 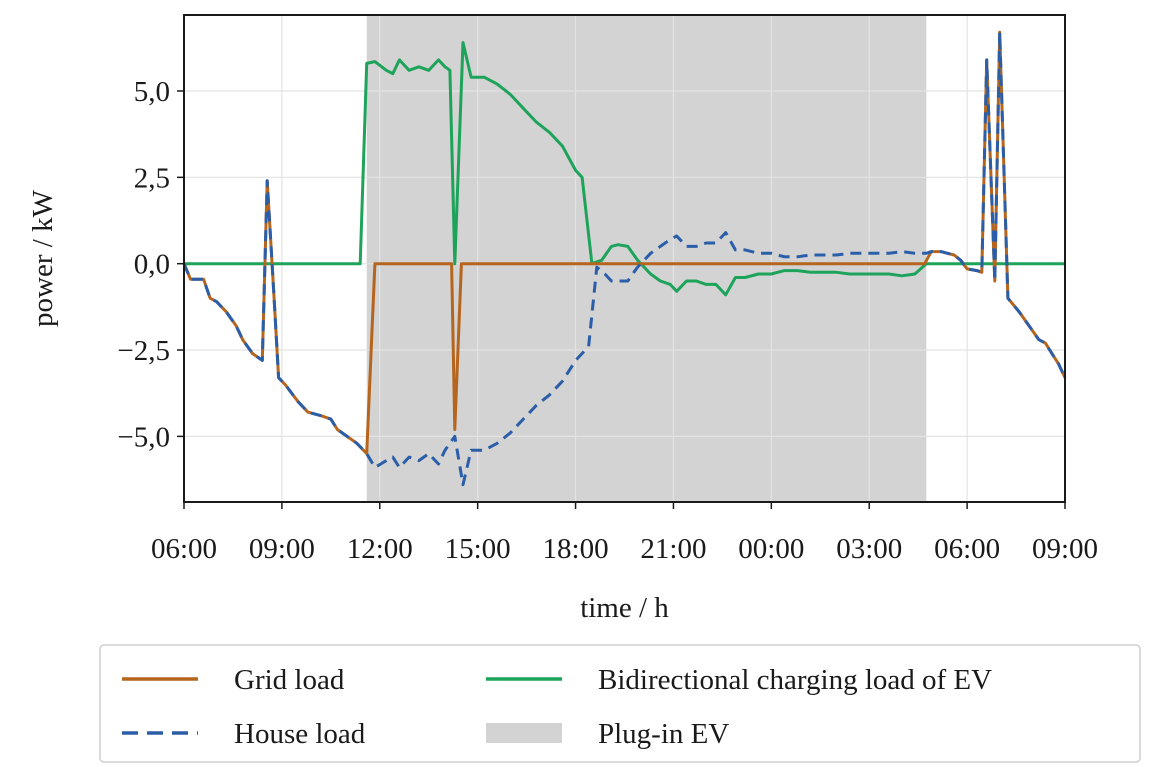 I want to click on x-tick-label: 12:00, so click(x=380, y=549).